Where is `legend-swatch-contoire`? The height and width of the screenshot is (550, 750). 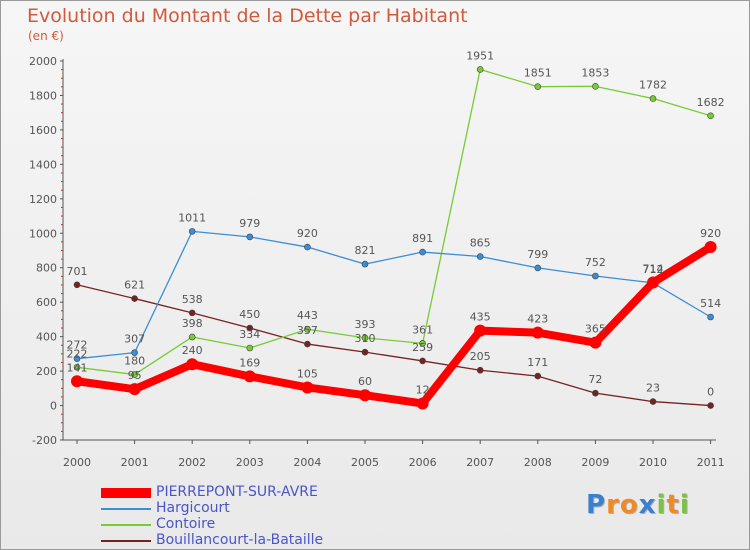 legend-swatch-contoire is located at coordinates (126, 525).